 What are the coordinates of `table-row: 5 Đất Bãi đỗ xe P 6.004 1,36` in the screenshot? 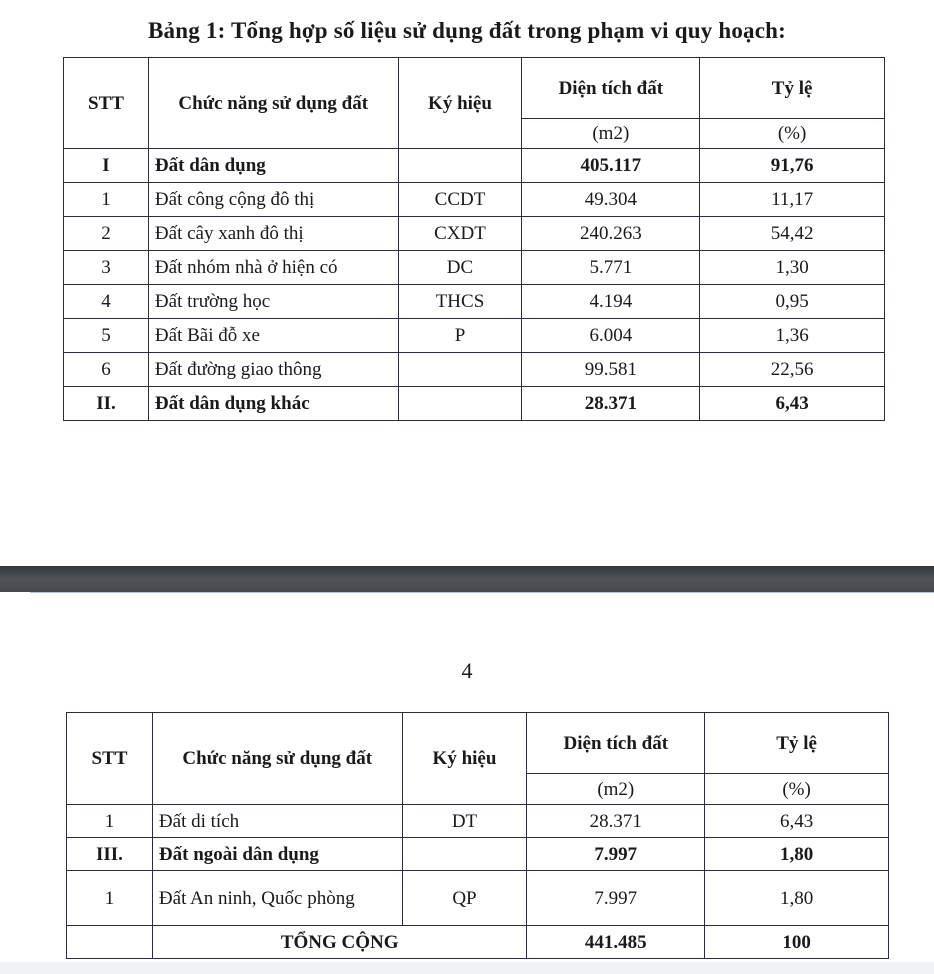 It's located at (474, 335).